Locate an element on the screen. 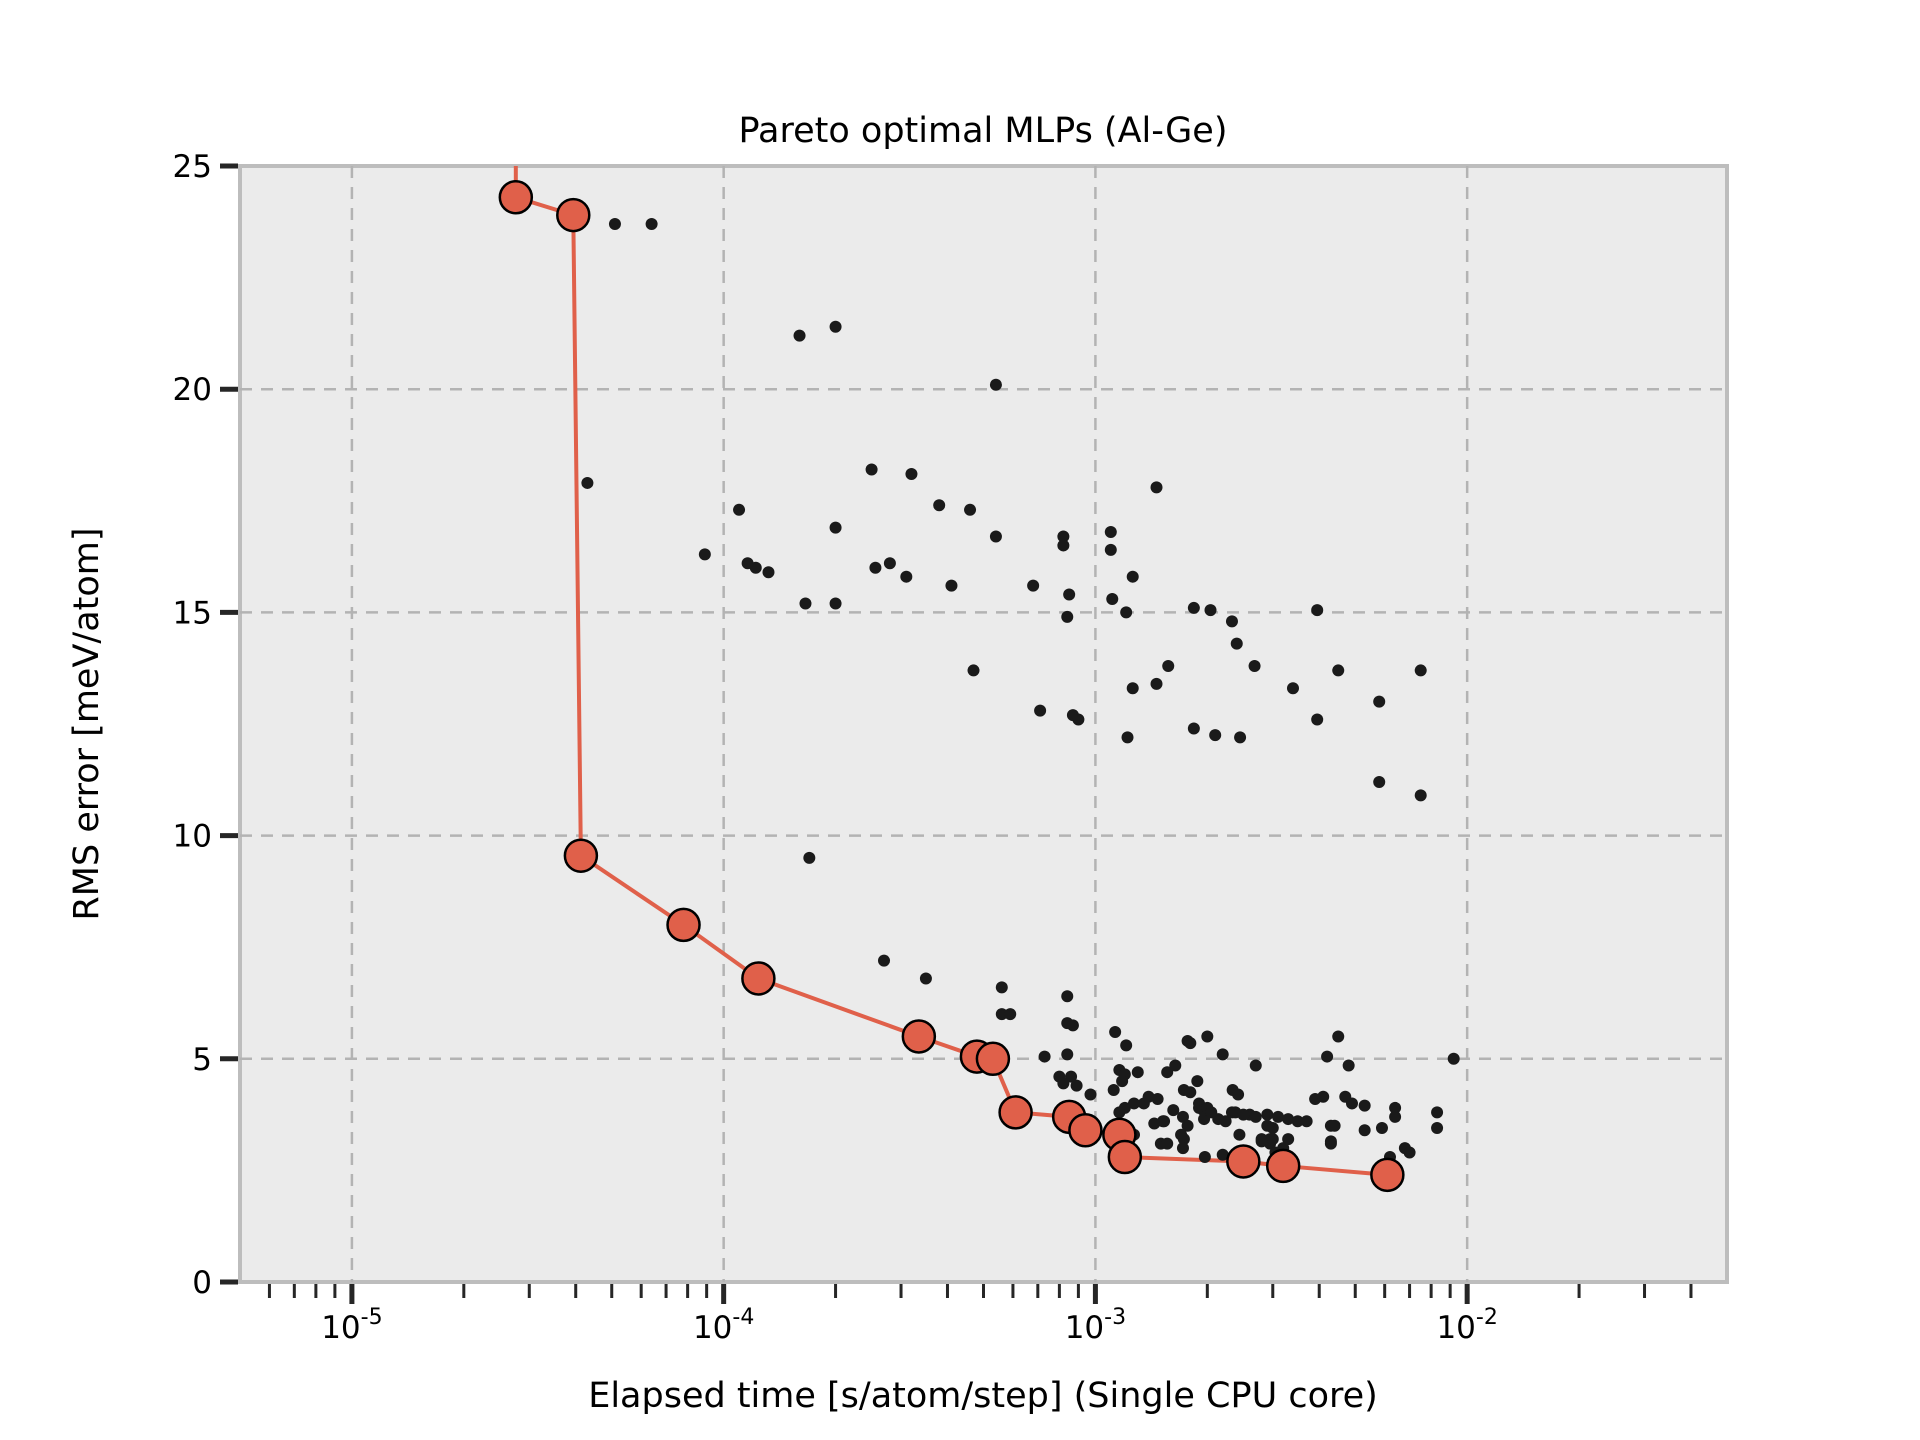 The height and width of the screenshot is (1440, 1920). chart-title: Pareto optimal MLPs (Al-Ge) is located at coordinates (983, 131).